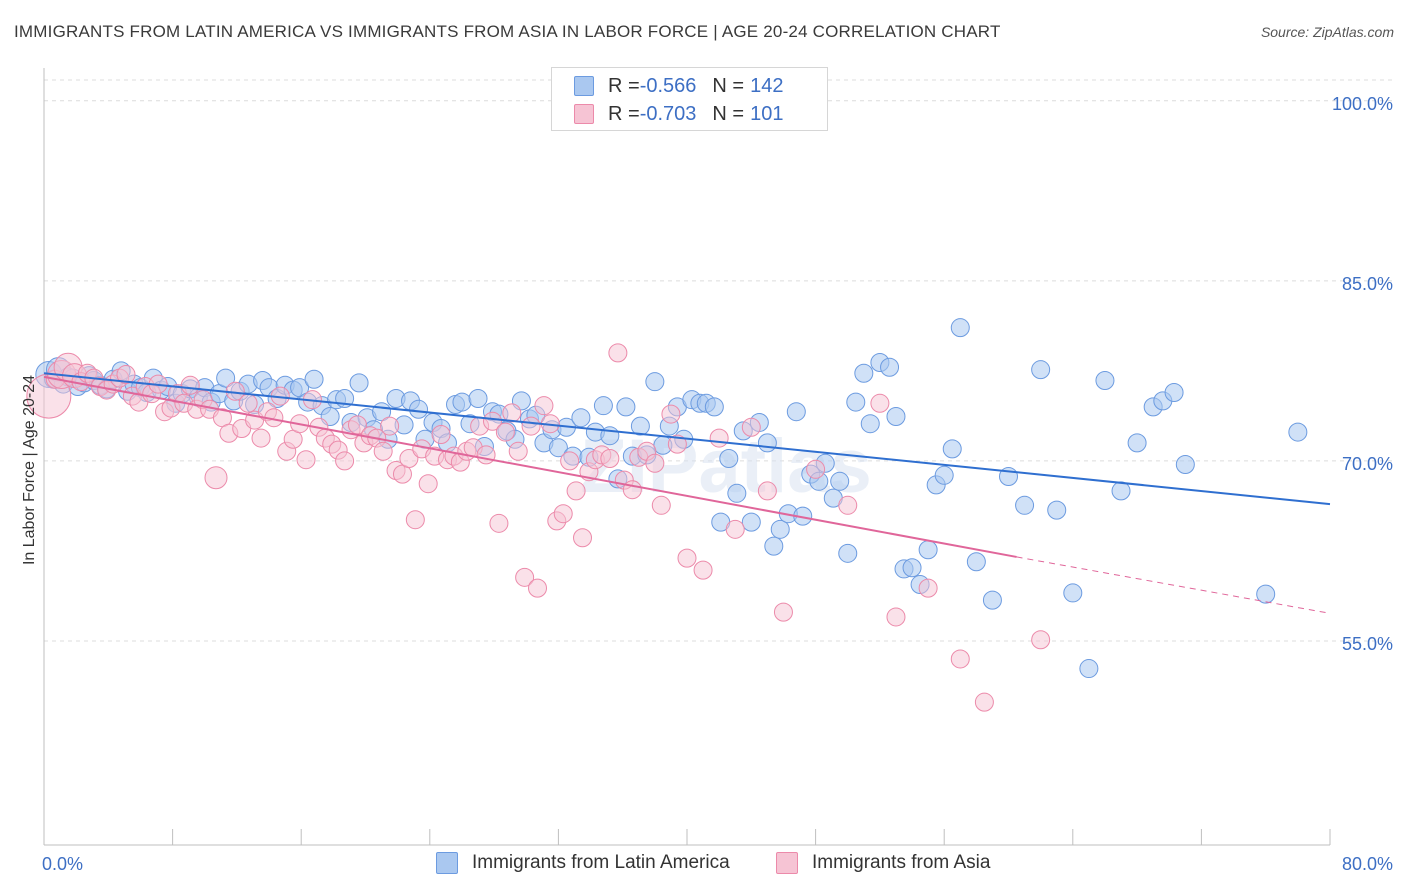 The height and width of the screenshot is (892, 1406). Describe the element at coordinates (787, 863) in the screenshot. I see `bottom-legend-swatch-asia` at that location.